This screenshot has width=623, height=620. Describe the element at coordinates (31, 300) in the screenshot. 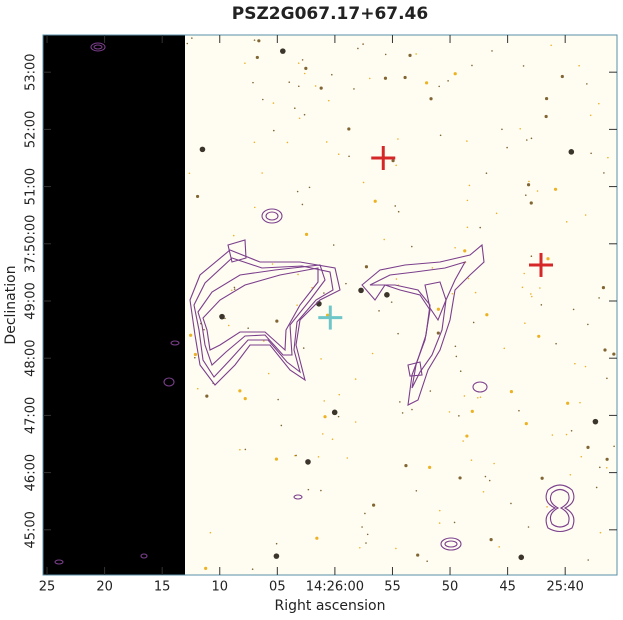

I see `y-tick-label: 49:00` at that location.